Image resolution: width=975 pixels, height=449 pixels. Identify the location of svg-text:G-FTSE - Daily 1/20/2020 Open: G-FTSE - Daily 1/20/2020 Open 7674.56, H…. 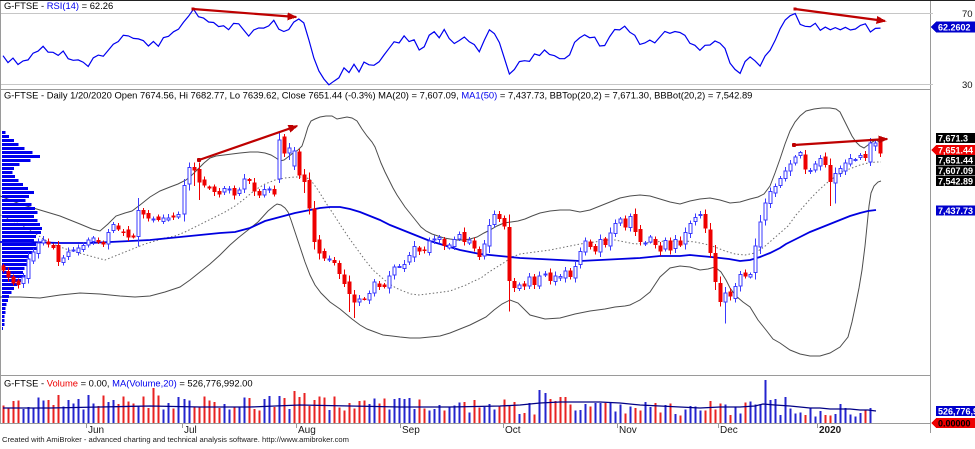
(378, 95).